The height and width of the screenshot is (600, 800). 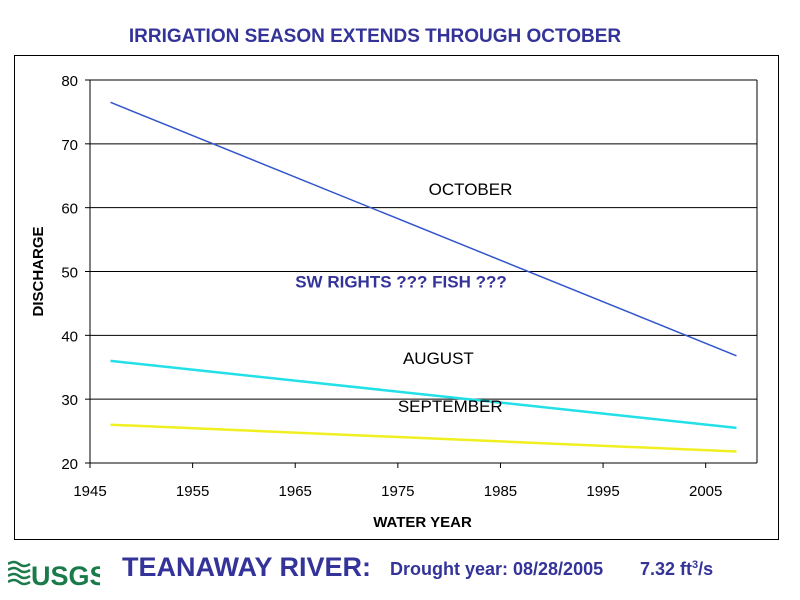 What do you see at coordinates (397, 491) in the screenshot?
I see `tick-label-x-1975: 1975` at bounding box center [397, 491].